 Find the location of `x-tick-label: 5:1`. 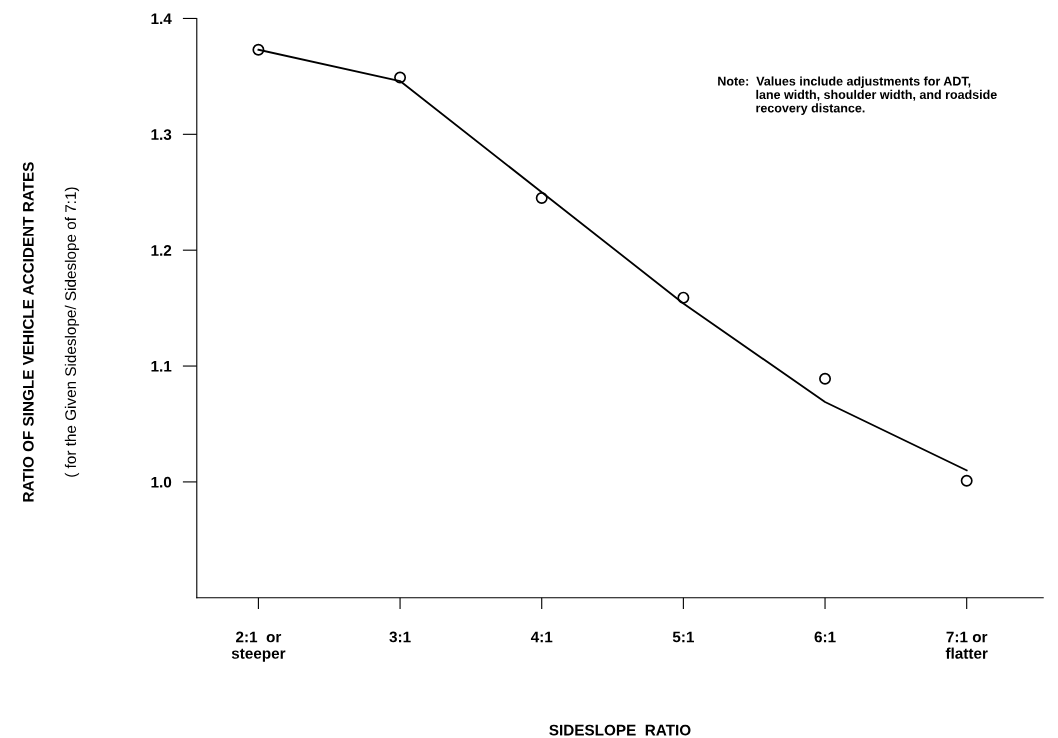

x-tick-label: 5:1 is located at coordinates (683, 637).